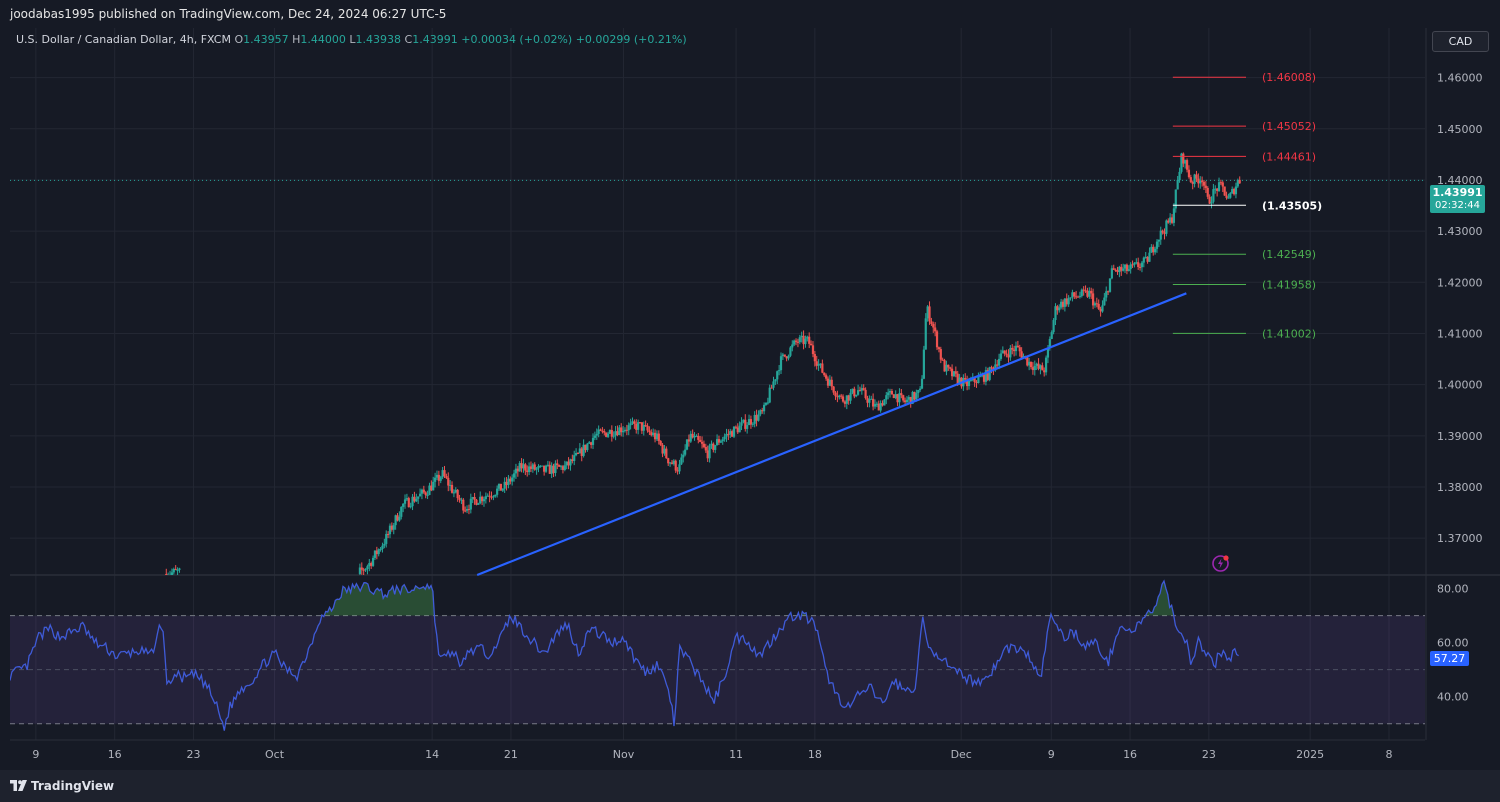 This screenshot has width=1500, height=802. Describe the element at coordinates (123, 39) in the screenshot. I see `symbol-name: U.S. Dollar / Canadian Dollar, 4h, FXCM` at that location.